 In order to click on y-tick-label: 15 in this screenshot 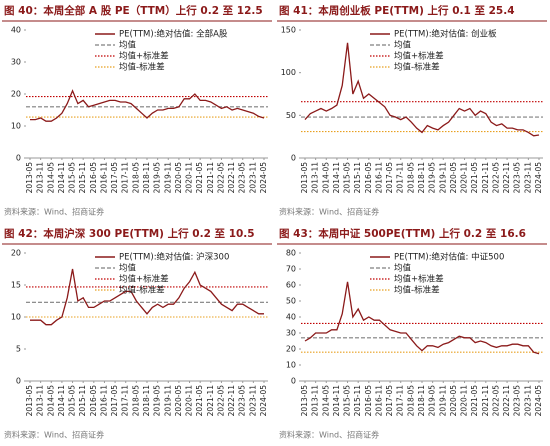, I will do `click(16, 285)`.